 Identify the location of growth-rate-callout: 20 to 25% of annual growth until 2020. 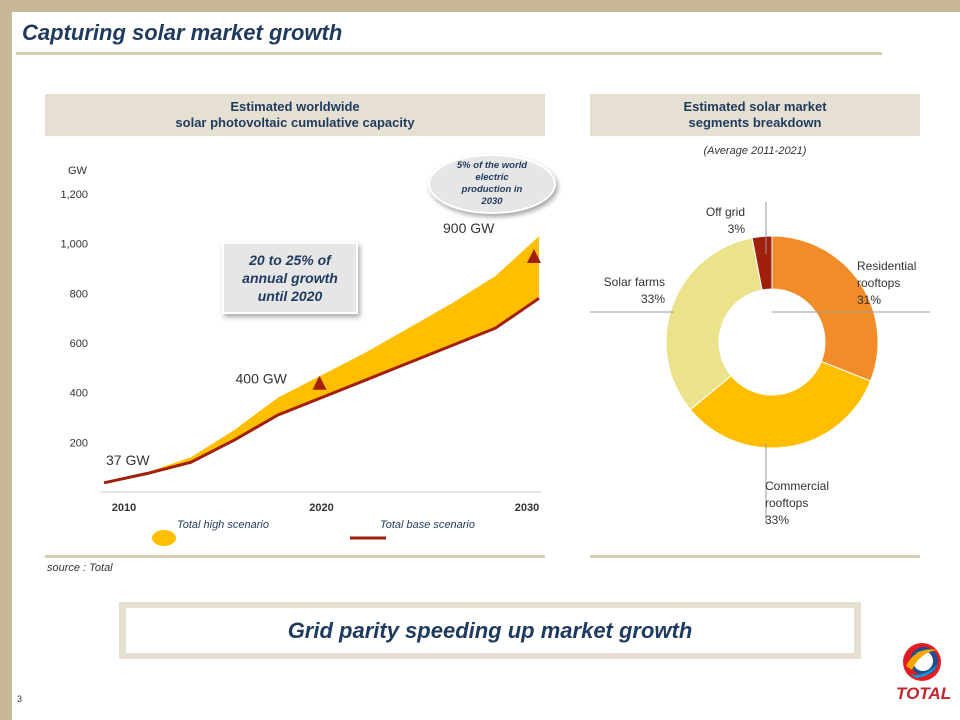
(290, 278).